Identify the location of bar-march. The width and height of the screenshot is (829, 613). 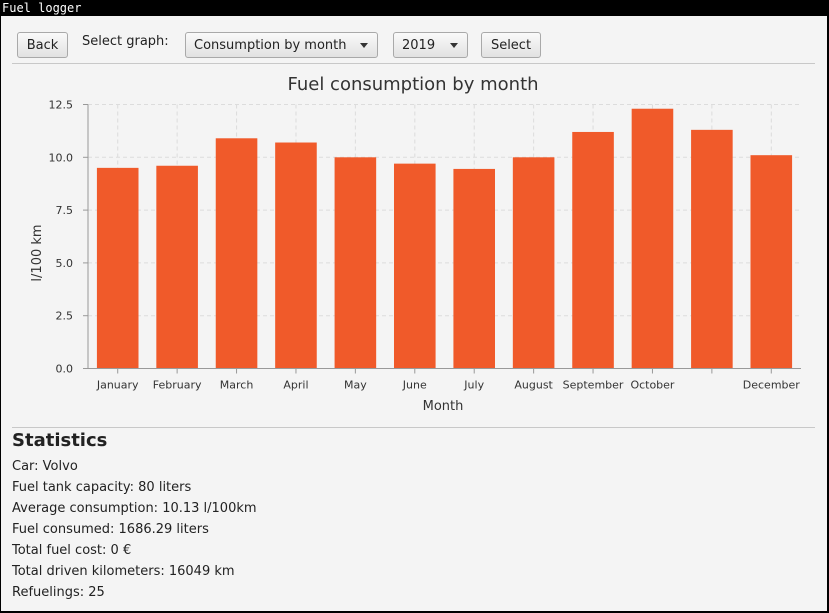
(236, 253).